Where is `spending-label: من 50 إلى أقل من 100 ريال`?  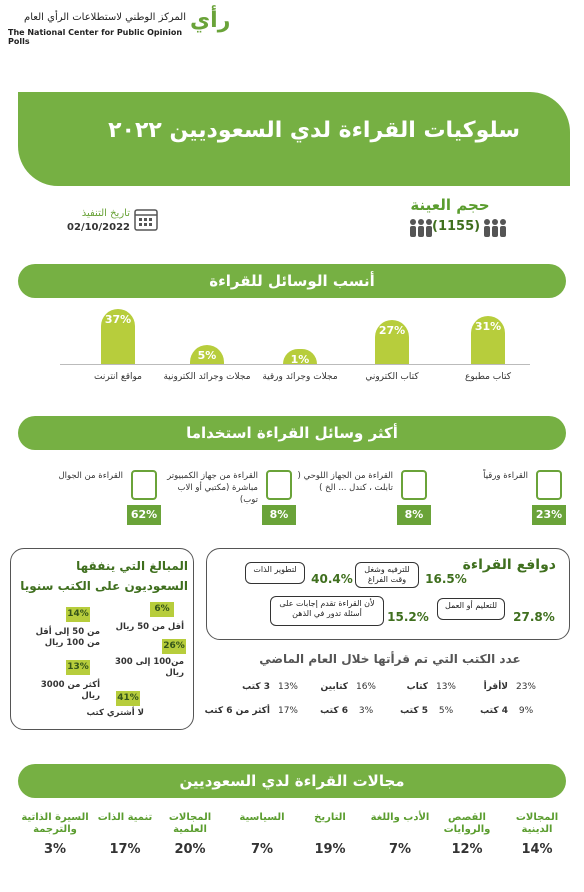 spending-label: من 50 إلى أقل من 100 ريال is located at coordinates (67, 637).